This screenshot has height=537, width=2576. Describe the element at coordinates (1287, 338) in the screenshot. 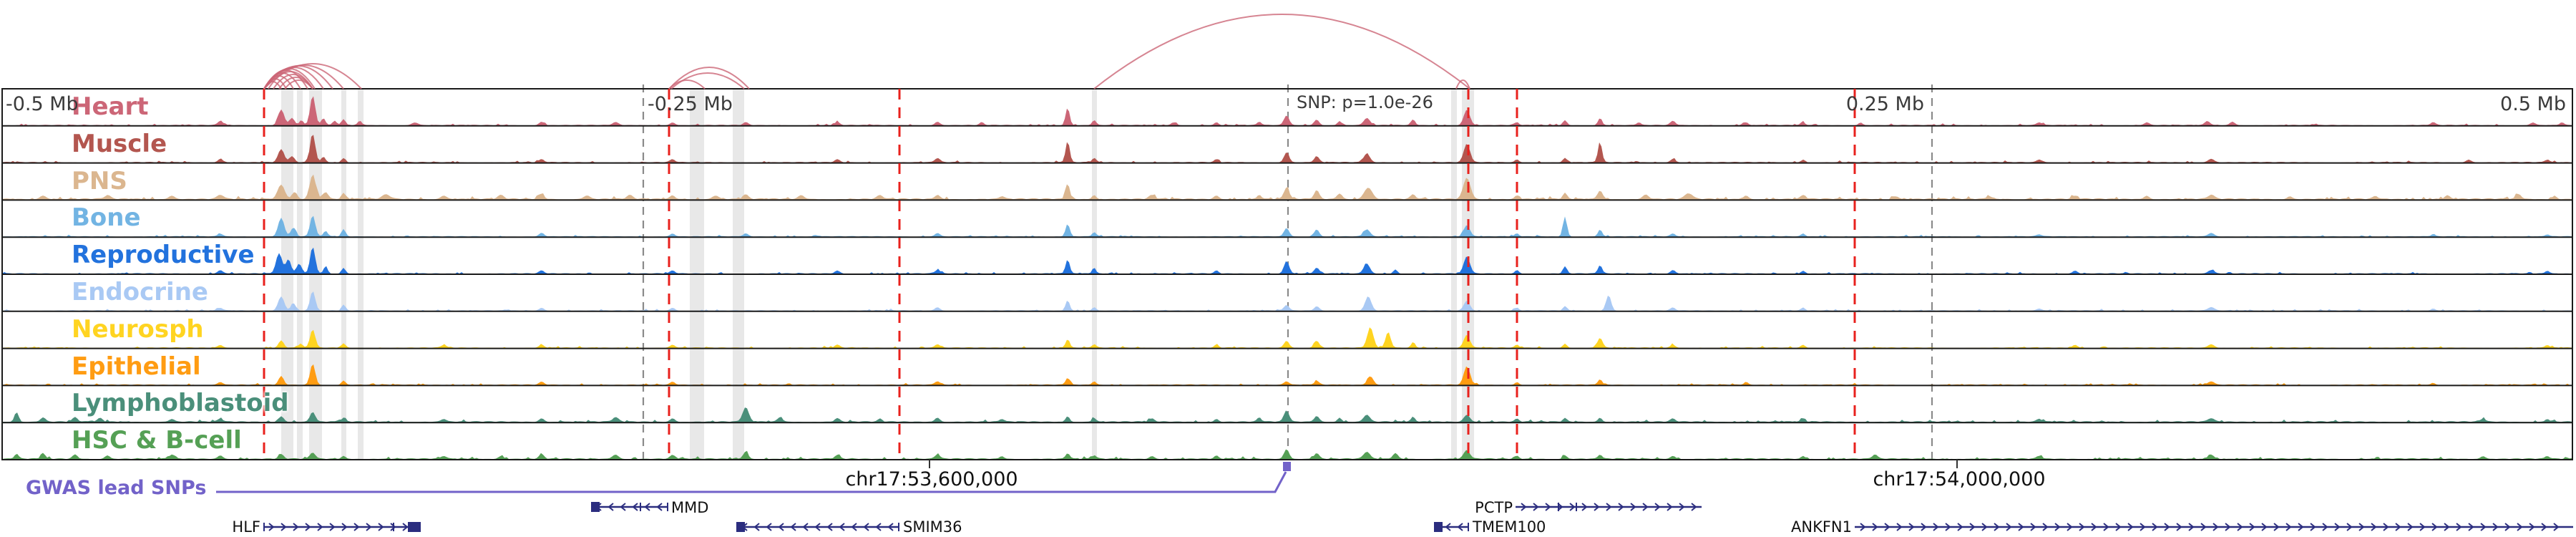

I see `signal-track-neurosph` at that location.